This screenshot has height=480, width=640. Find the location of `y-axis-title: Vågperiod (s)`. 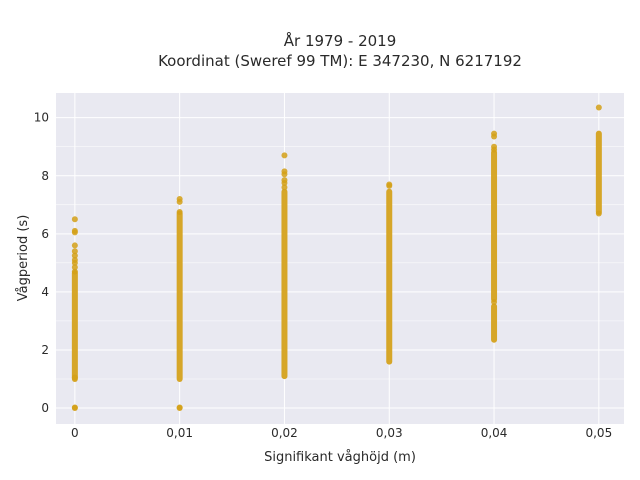

y-axis-title: Vågperiod (s) is located at coordinates (23, 258).